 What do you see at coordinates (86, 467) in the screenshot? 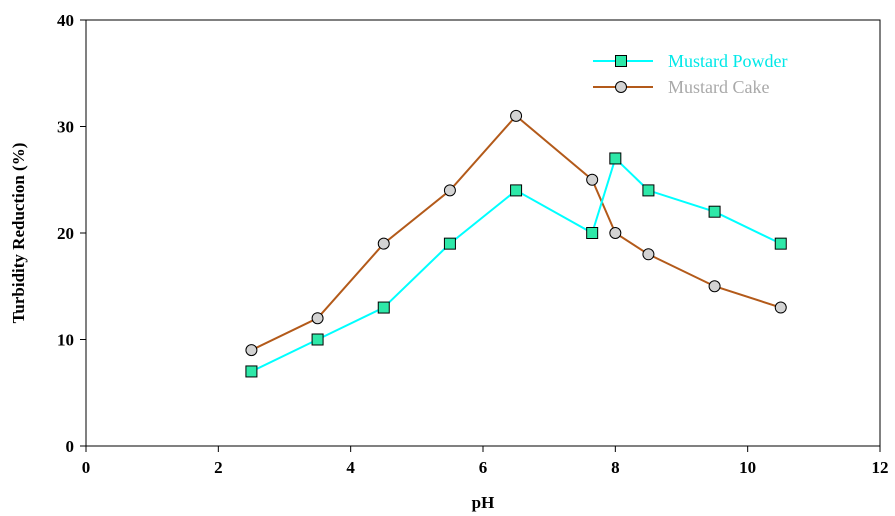
I see `x-tick-label: 0` at bounding box center [86, 467].